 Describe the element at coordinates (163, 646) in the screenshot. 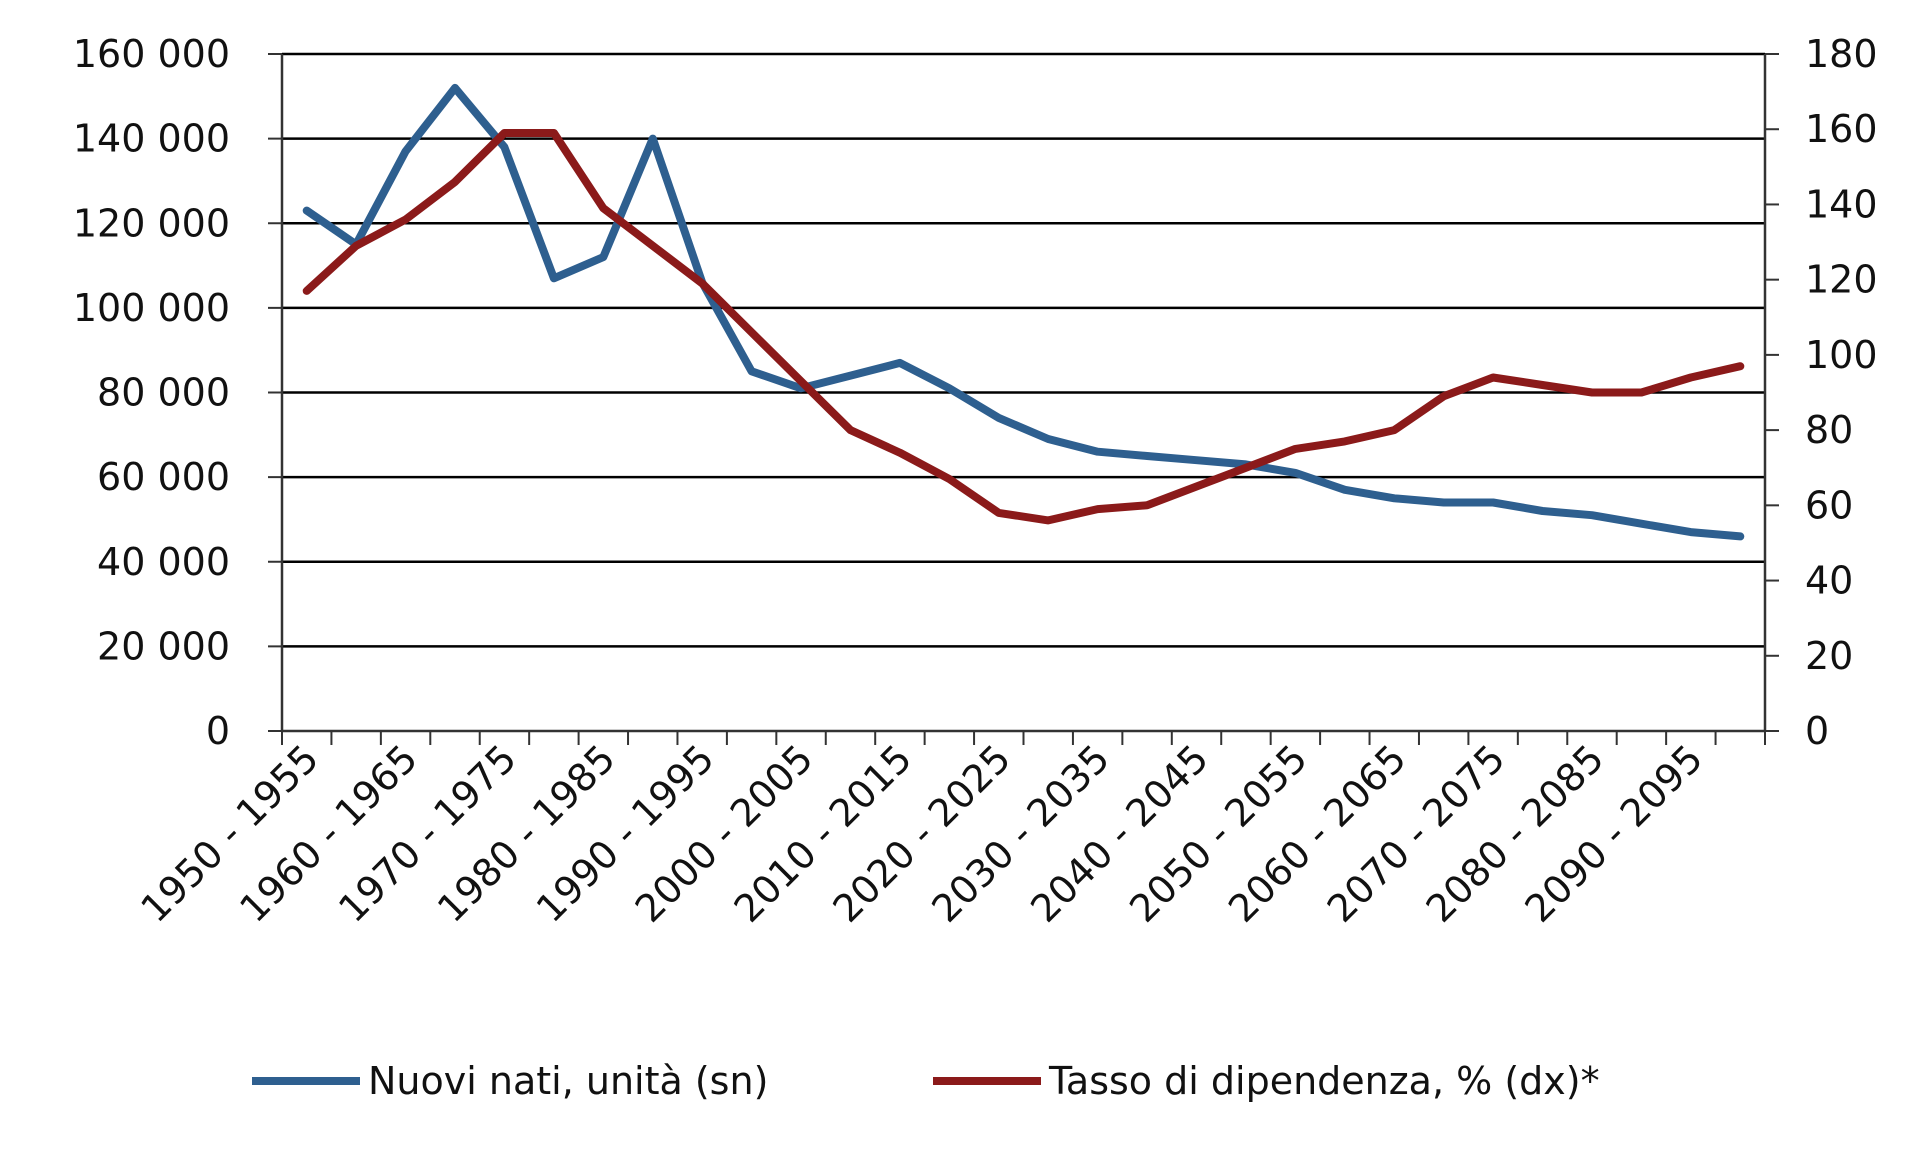

I see `left-axis-tick-label: 20 000` at that location.